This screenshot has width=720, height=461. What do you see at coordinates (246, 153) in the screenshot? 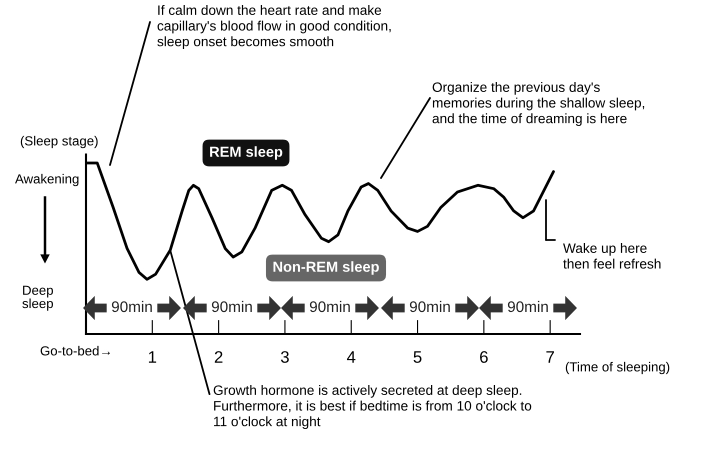
I see `text: REM sleep` at bounding box center [246, 153].